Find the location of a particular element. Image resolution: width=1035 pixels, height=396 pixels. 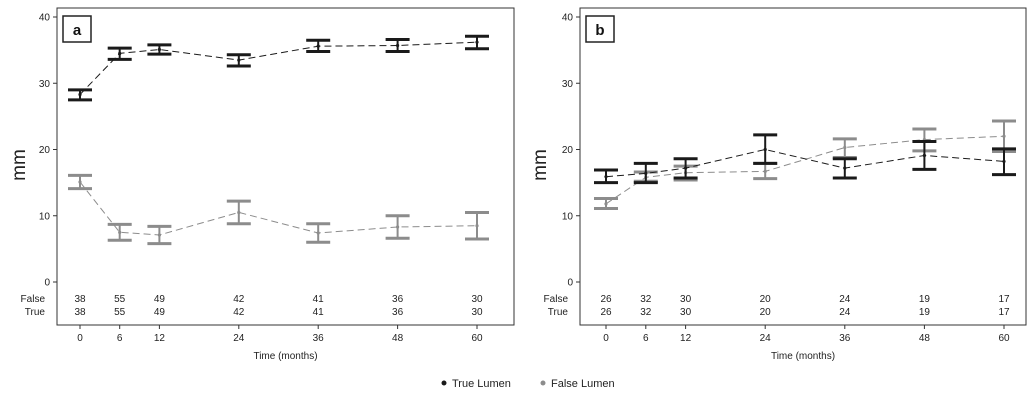

count-cell: 26 is located at coordinates (606, 299).